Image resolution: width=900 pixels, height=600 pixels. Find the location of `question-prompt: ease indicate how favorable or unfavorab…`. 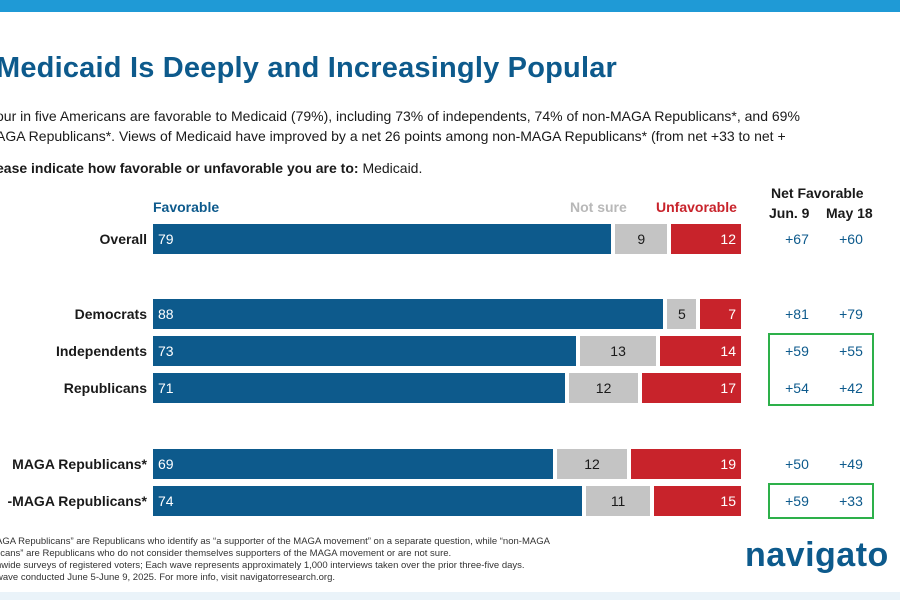

question-prompt: ease indicate how favorable or unfavorab… is located at coordinates (179, 168).